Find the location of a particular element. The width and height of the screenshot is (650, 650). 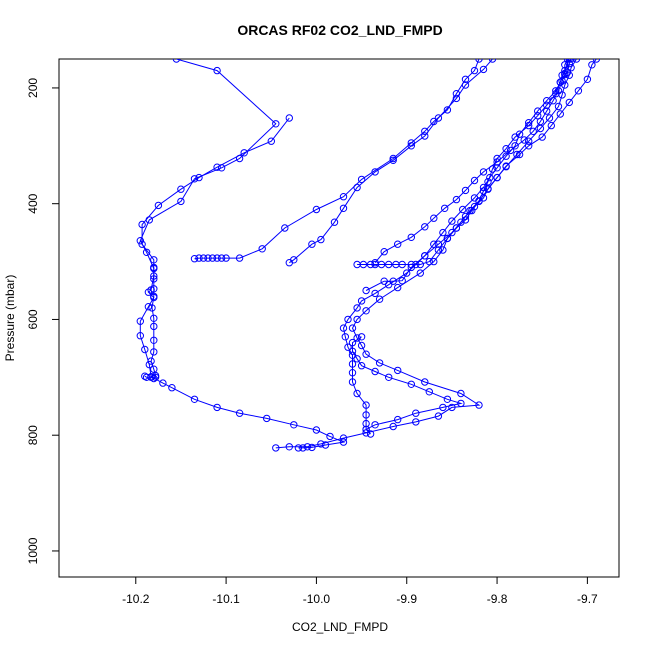

chart-title: ORCAS RF02 CO2_LND_FMPD is located at coordinates (339, 30).